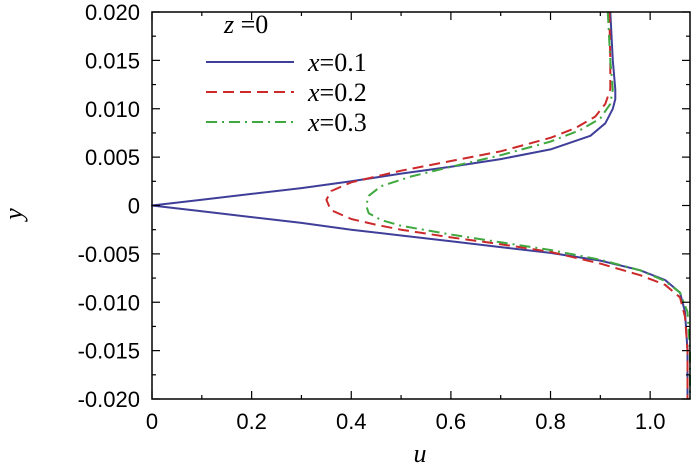  I want to click on y-tick-label: -0.005, so click(109, 254).